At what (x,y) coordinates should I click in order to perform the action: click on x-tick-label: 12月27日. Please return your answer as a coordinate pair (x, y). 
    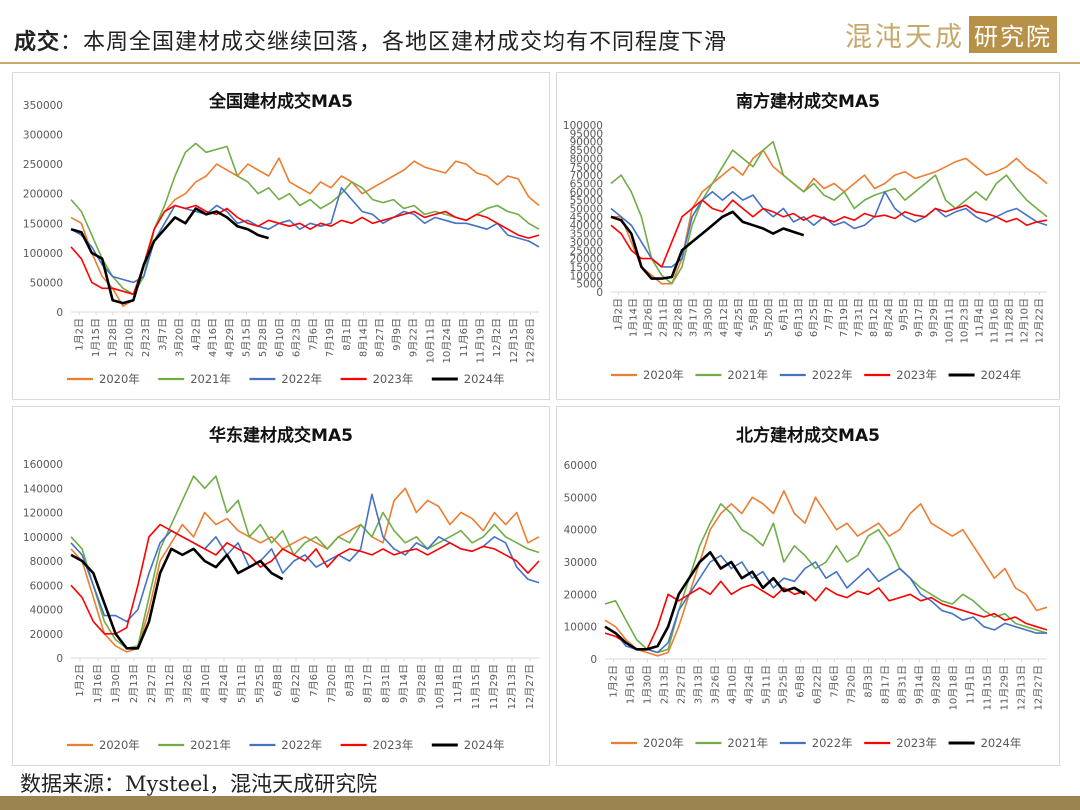
    Looking at the image, I should click on (1039, 687).